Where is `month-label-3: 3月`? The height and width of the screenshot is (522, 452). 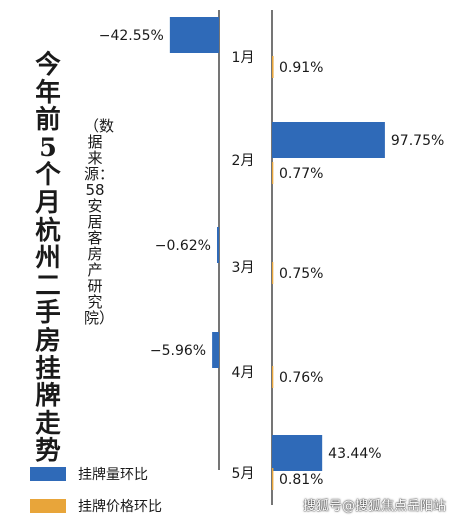
month-label-3: 3月 is located at coordinates (243, 268).